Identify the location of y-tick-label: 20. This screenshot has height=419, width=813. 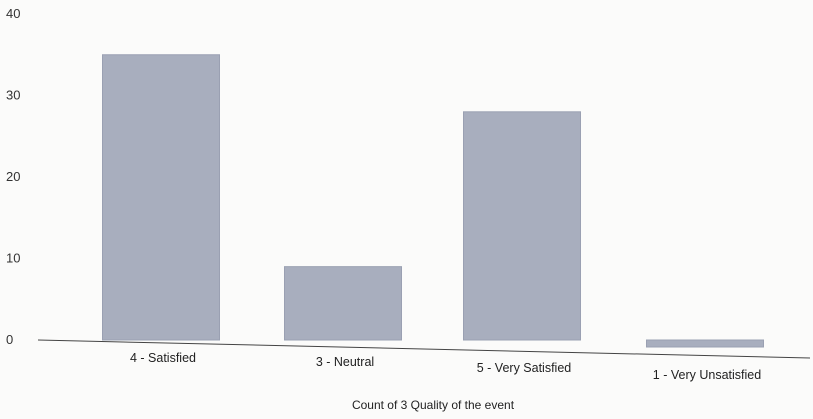
(13, 176).